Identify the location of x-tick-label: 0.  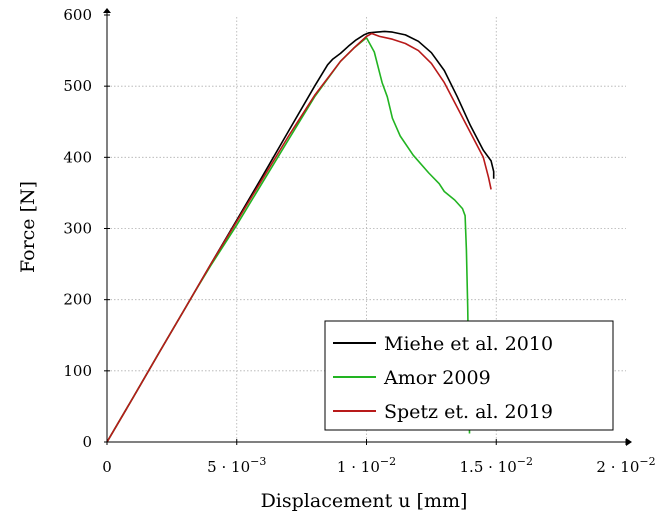
(107, 467).